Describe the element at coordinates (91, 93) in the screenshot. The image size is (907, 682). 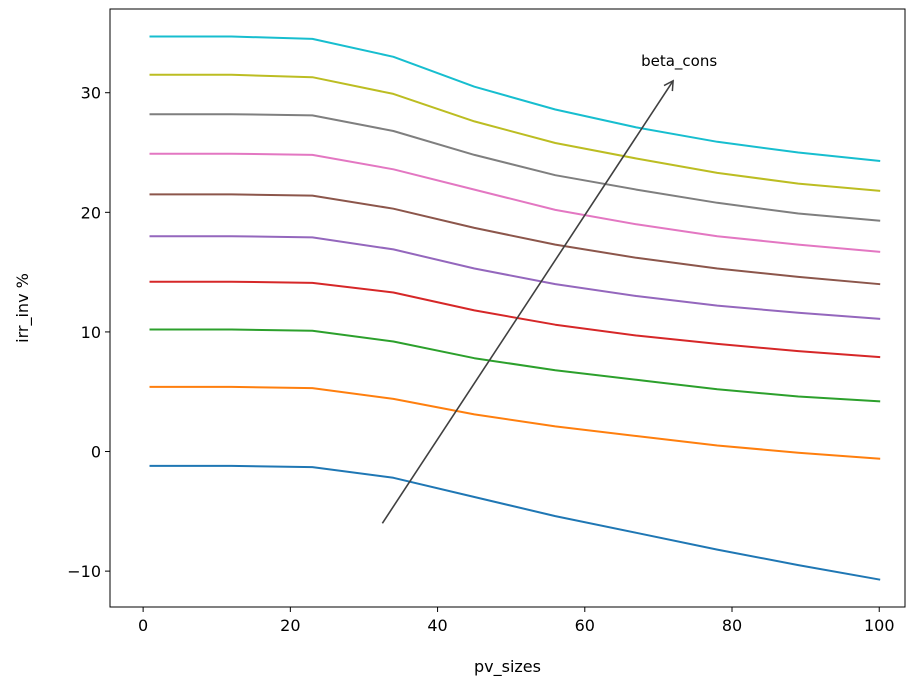
I see `y-tick-label: 30` at that location.